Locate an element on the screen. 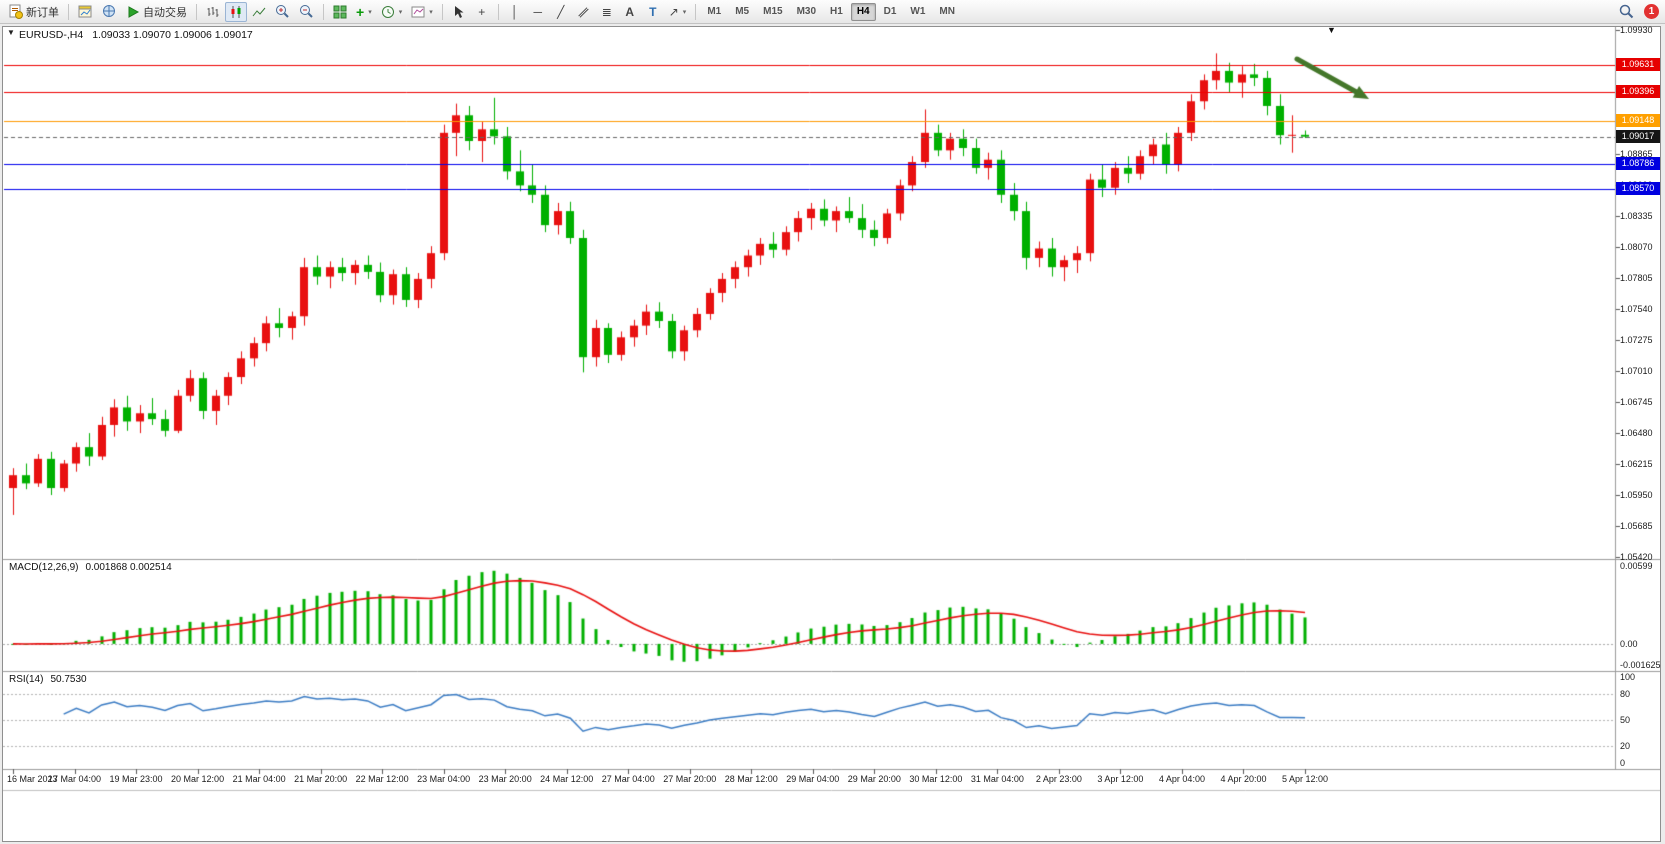 The height and width of the screenshot is (844, 1665). rsi-name: RSI(14) is located at coordinates (26, 679).